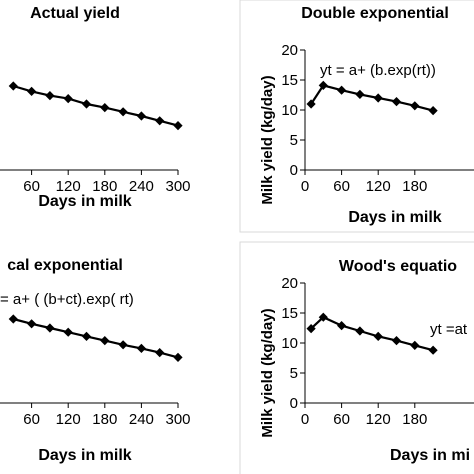 This screenshot has height=474, width=474. I want to click on x-axis-label: Days in mi, so click(430, 455).